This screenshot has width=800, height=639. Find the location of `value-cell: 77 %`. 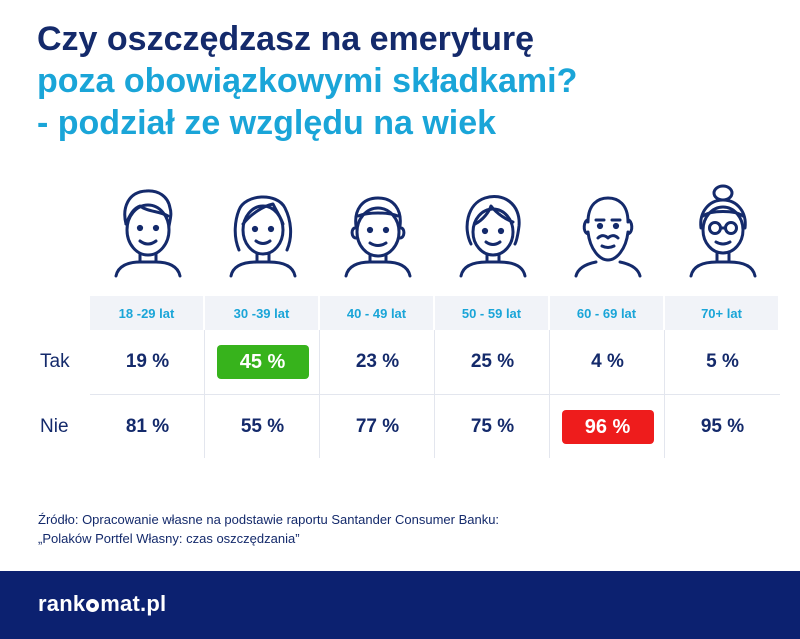

value-cell: 77 % is located at coordinates (377, 427).